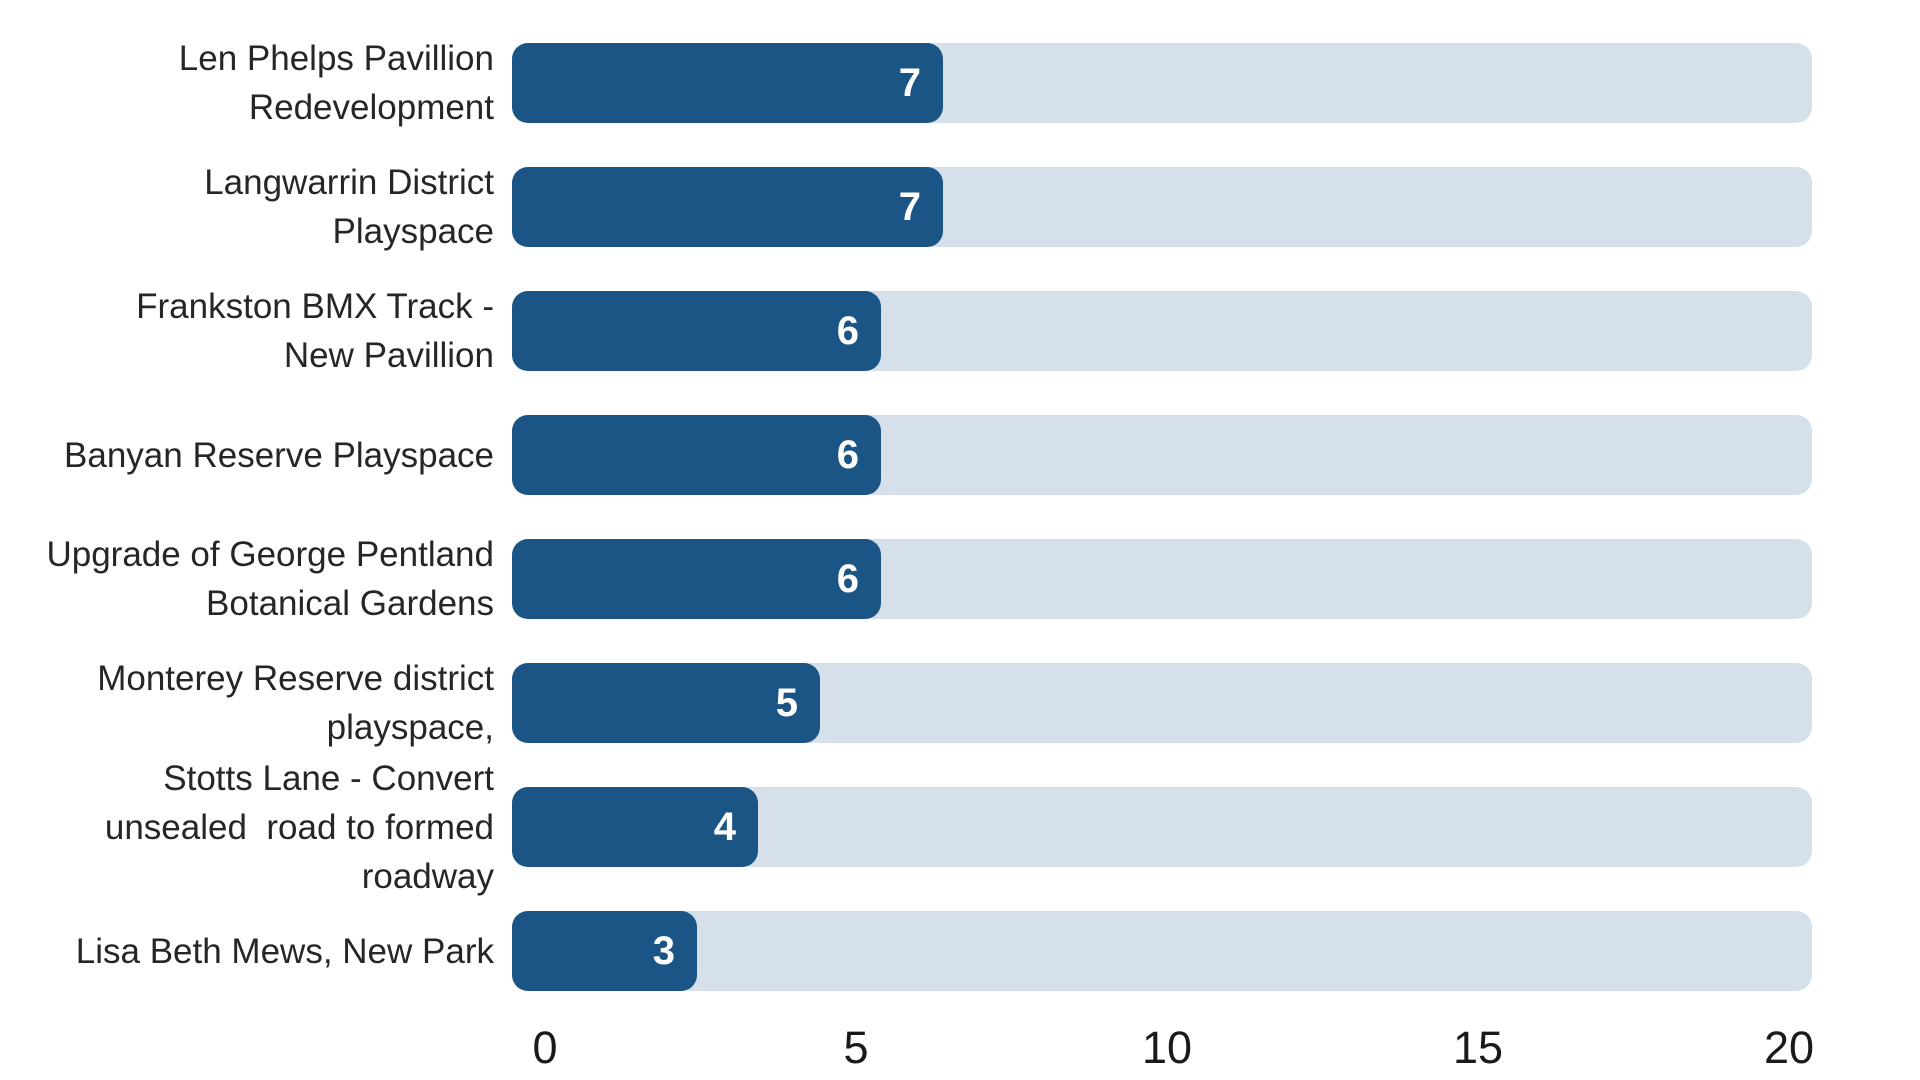 Image resolution: width=1920 pixels, height=1080 pixels. I want to click on bar-fill: 3, so click(604, 951).